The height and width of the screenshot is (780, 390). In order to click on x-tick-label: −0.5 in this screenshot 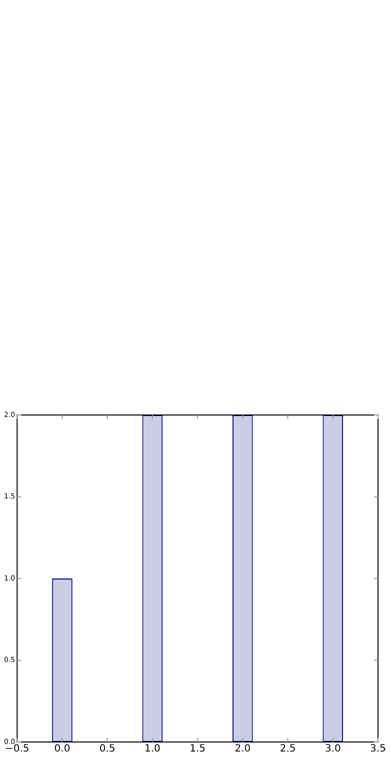, I will do `click(17, 749)`.